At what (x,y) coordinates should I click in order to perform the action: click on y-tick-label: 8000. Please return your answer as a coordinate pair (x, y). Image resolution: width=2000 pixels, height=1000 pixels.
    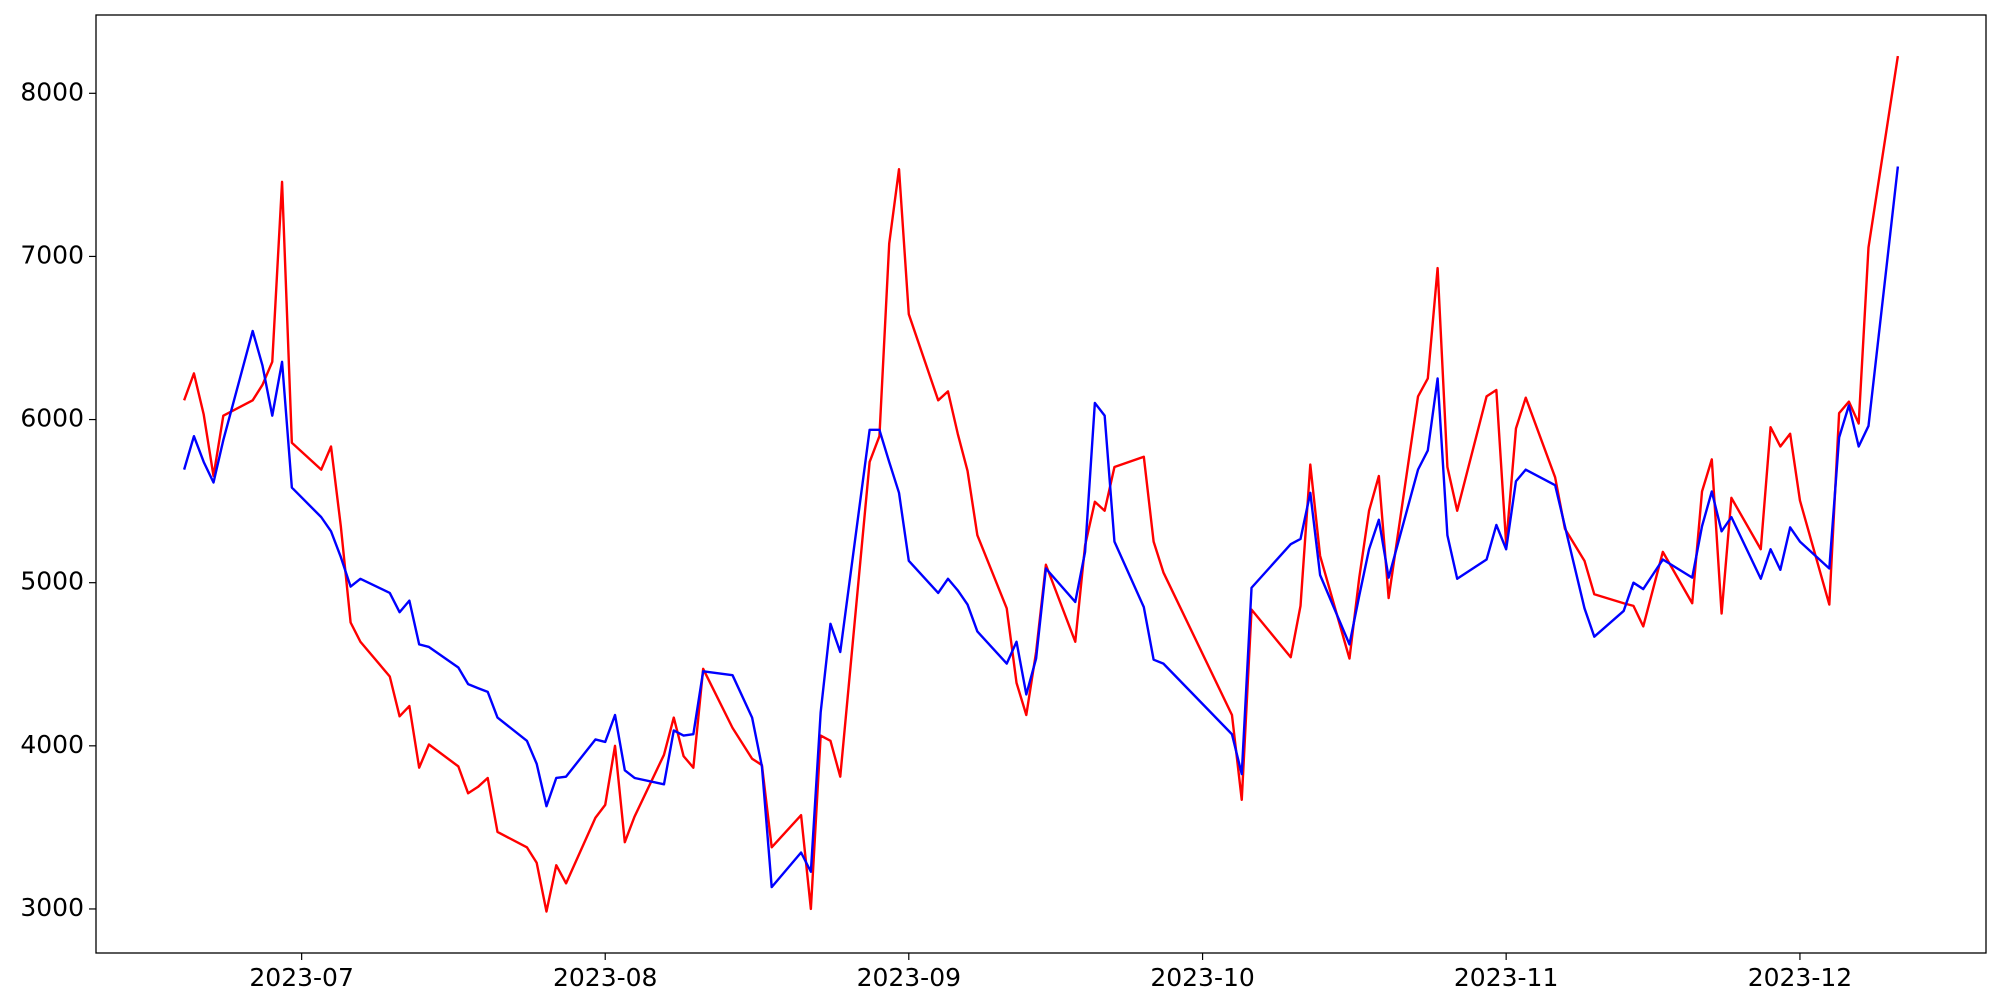
    Looking at the image, I should click on (52, 91).